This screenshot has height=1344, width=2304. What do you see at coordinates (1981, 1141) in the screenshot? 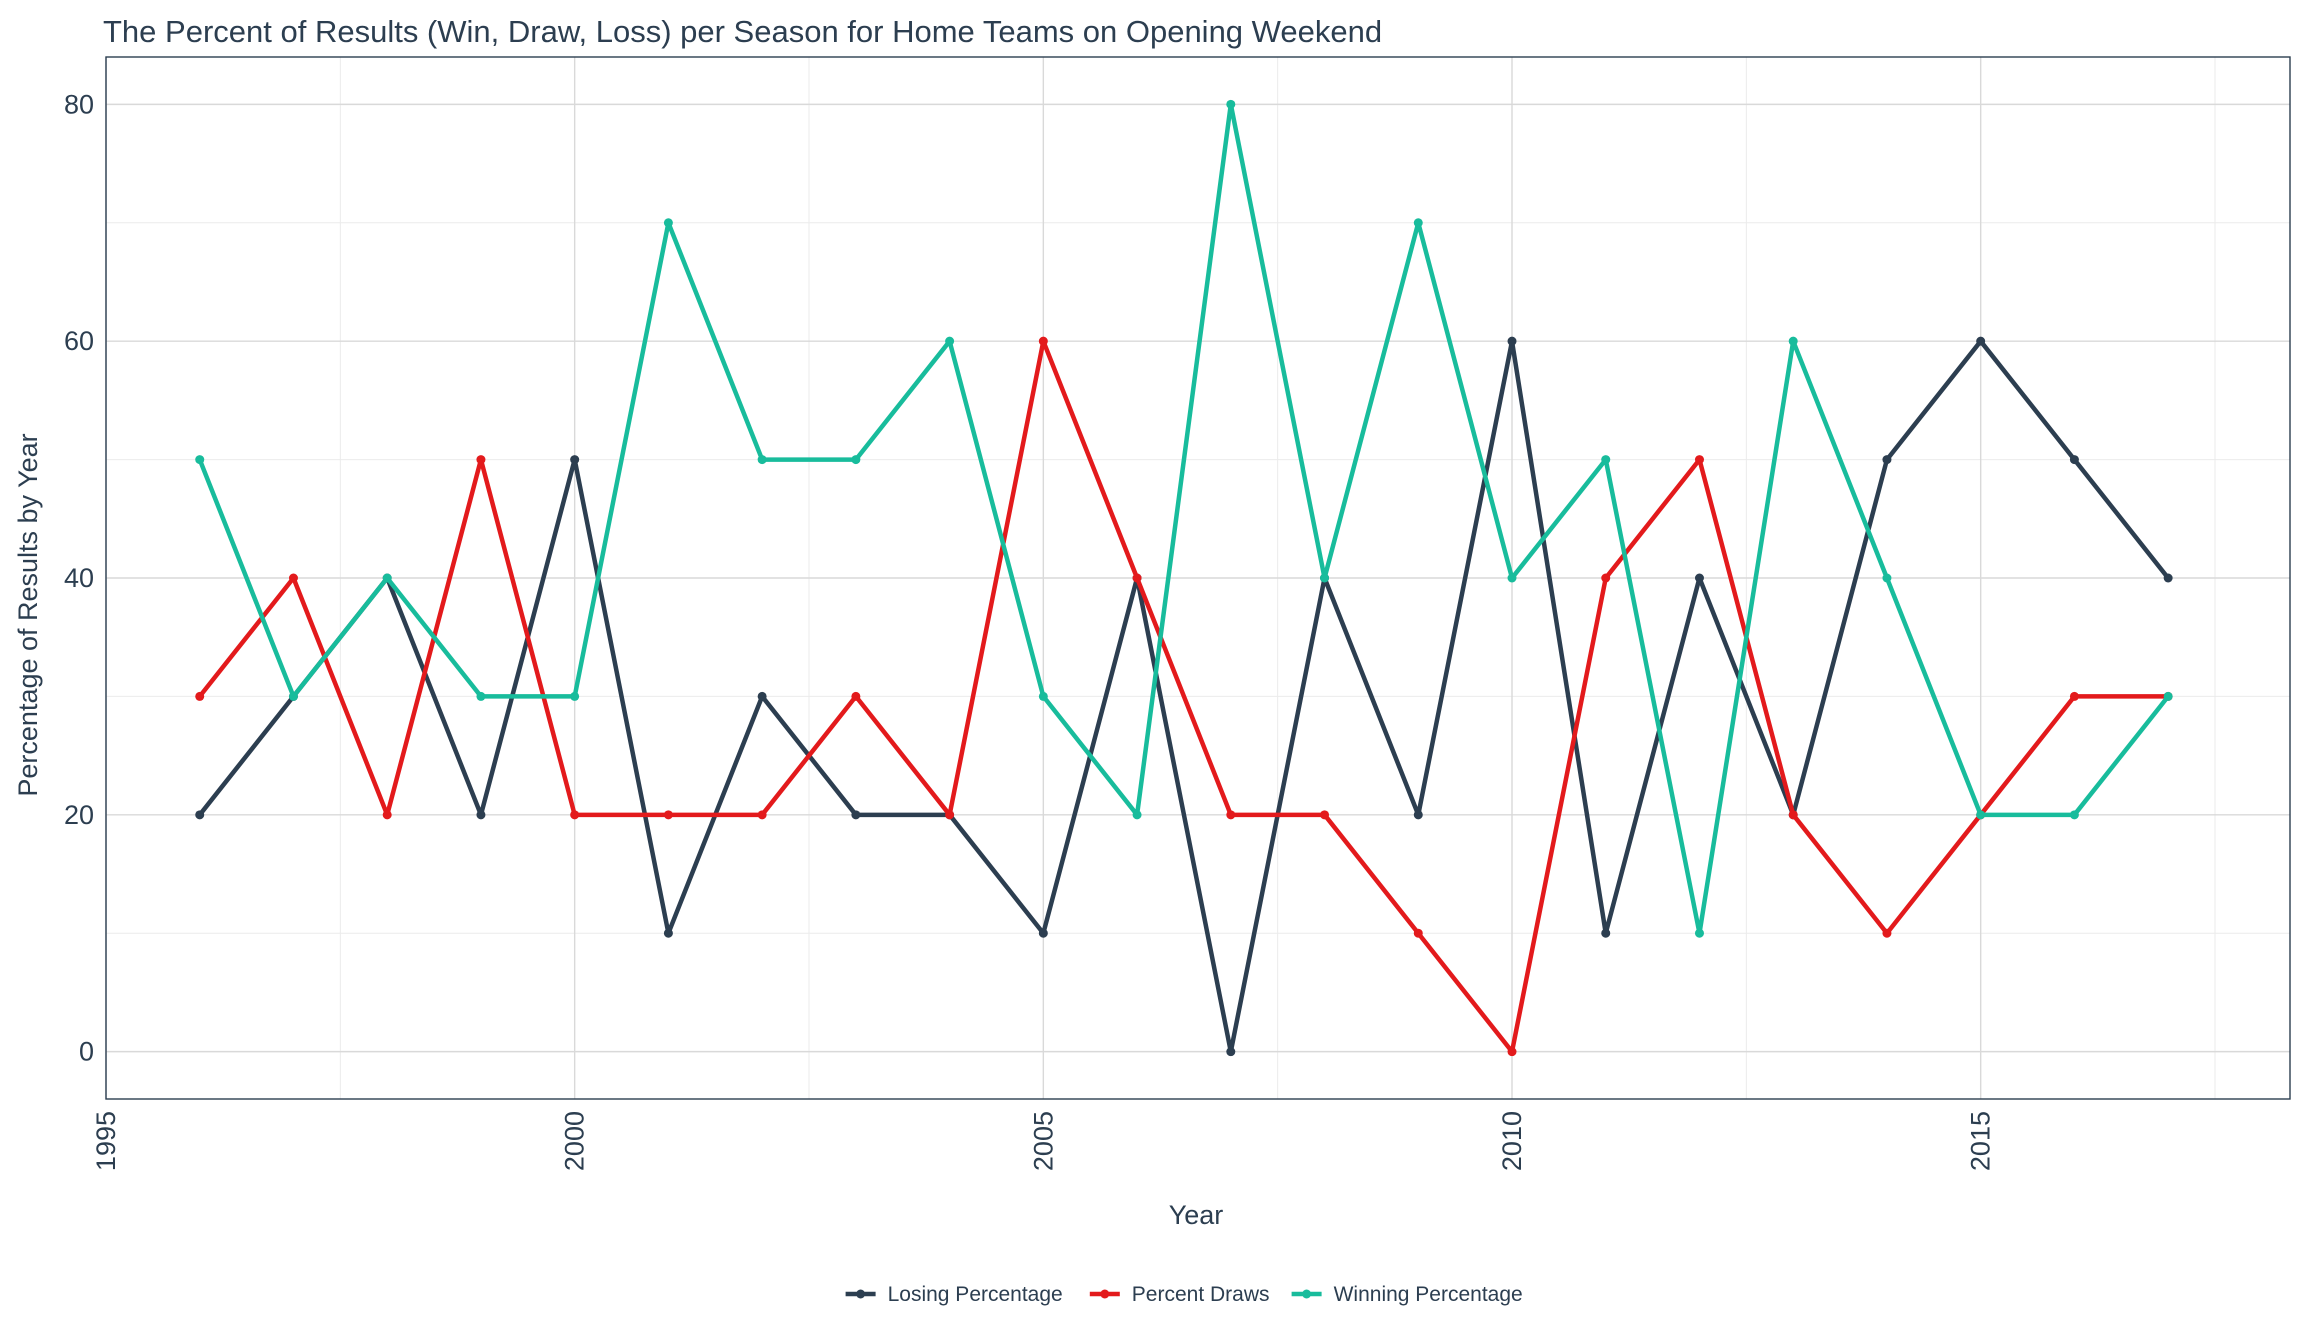
I see `x-tick-label: 2015` at bounding box center [1981, 1141].